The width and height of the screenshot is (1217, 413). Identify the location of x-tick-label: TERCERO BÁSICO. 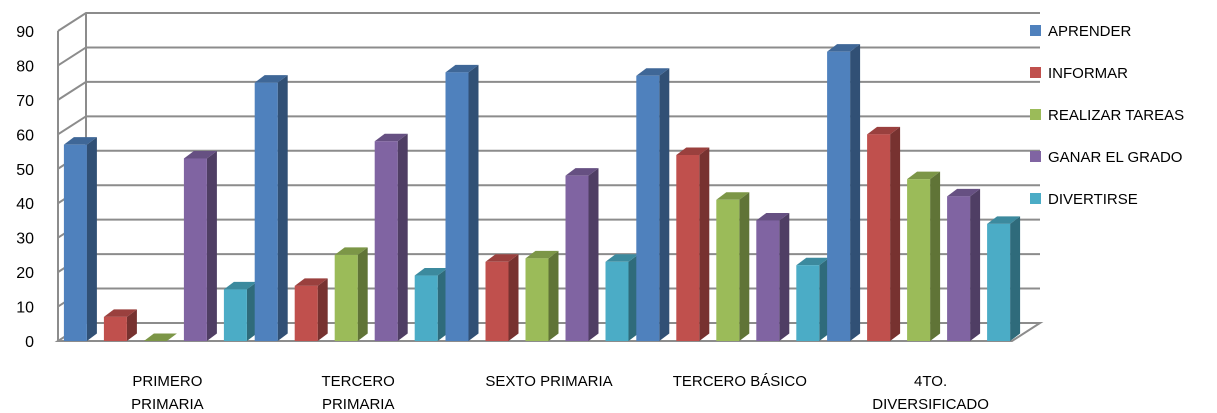
(740, 381).